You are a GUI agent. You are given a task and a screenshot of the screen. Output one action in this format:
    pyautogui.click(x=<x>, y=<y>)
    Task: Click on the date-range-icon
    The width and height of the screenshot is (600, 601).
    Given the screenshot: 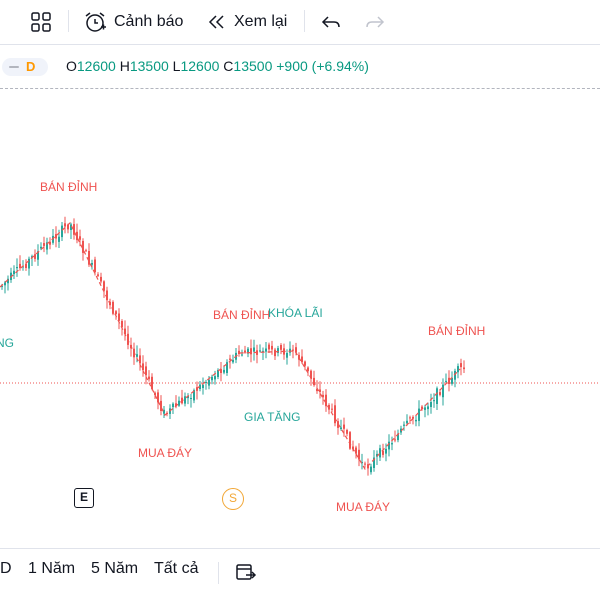 What is the action you would take?
    pyautogui.click(x=246, y=573)
    